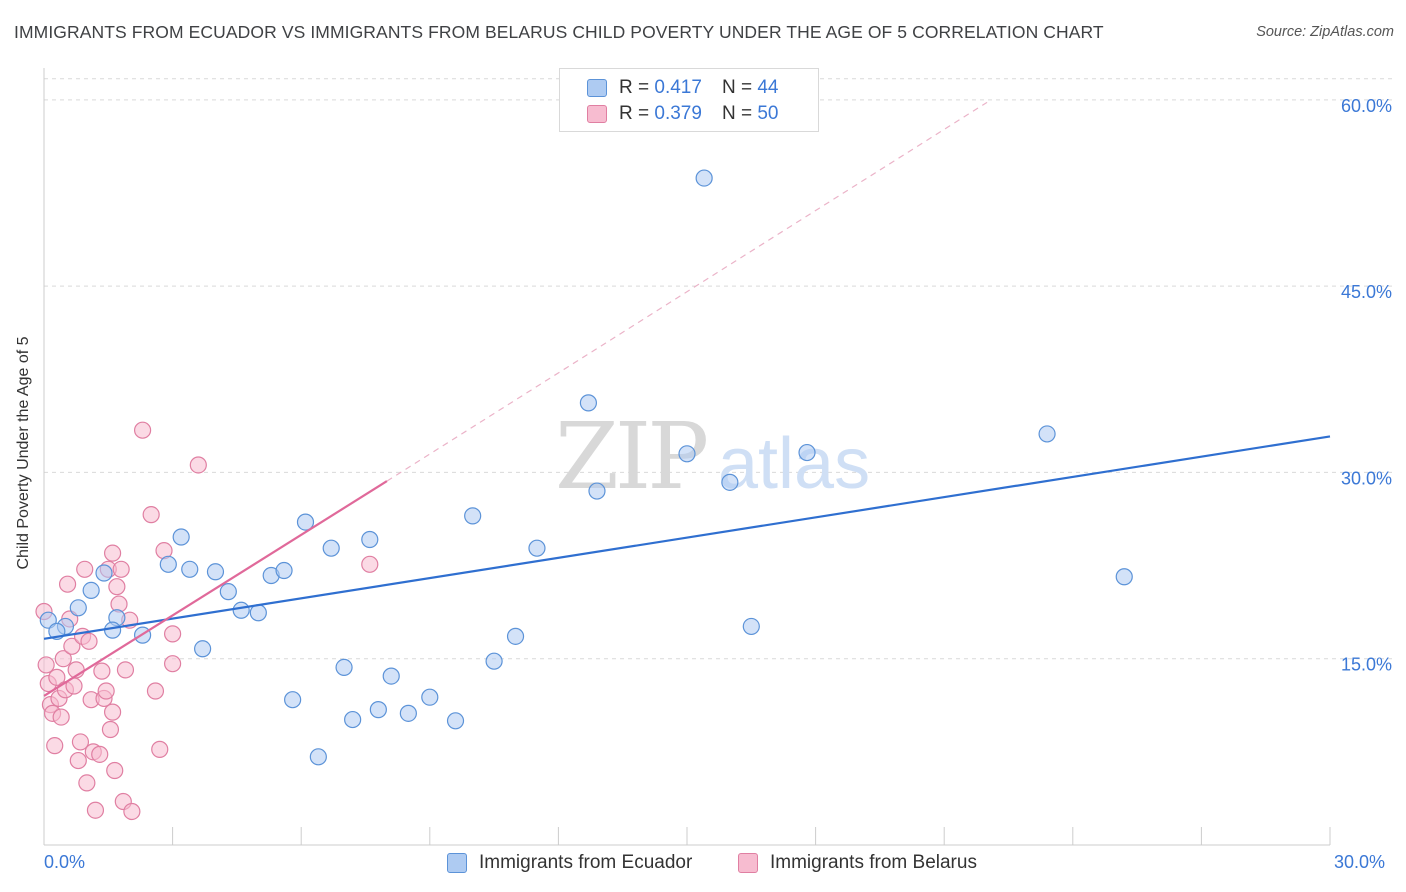  What do you see at coordinates (678, 113) in the screenshot?
I see `legend-r-belarus: 0.379` at bounding box center [678, 113].